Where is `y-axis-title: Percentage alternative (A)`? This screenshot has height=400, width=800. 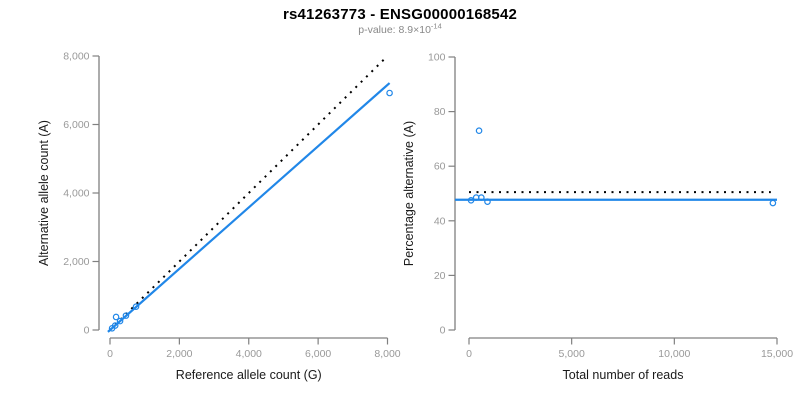 y-axis-title: Percentage alternative (A) is located at coordinates (409, 193).